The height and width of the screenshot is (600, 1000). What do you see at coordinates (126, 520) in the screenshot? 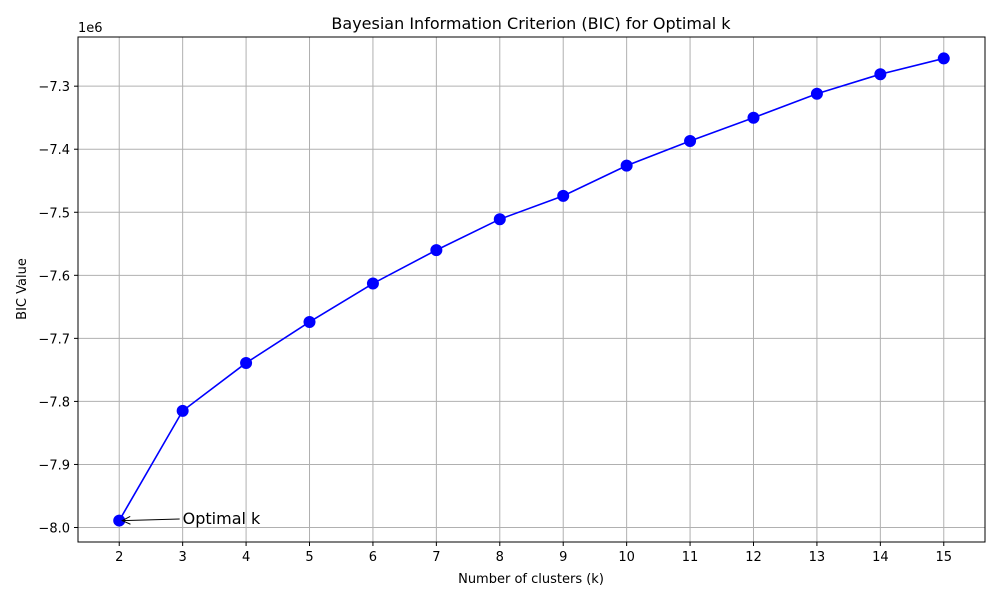
I see `annotation-arrow-head` at bounding box center [126, 520].